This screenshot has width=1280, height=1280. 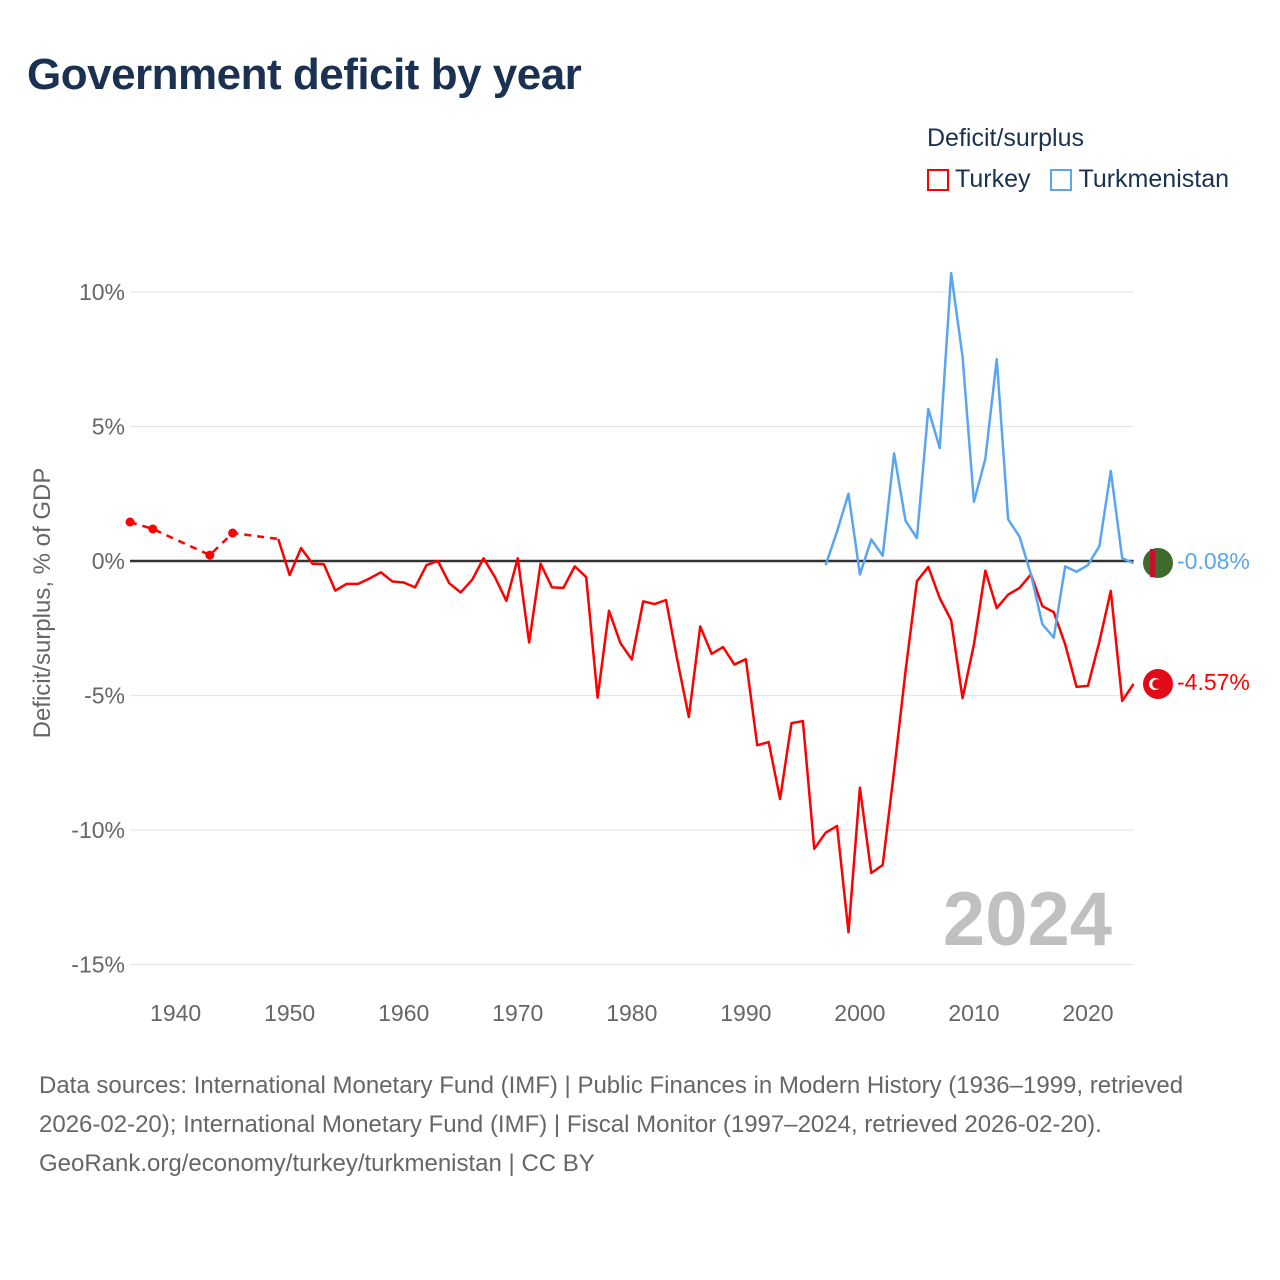 What do you see at coordinates (108, 561) in the screenshot?
I see `y-tick-label: 0%` at bounding box center [108, 561].